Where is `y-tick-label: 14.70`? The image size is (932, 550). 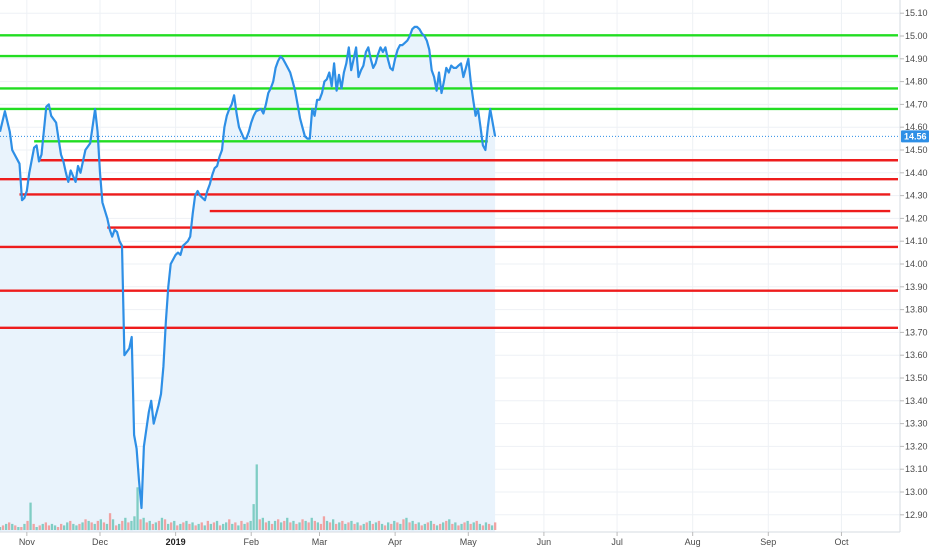 y-tick-label: 14.70 is located at coordinates (916, 104).